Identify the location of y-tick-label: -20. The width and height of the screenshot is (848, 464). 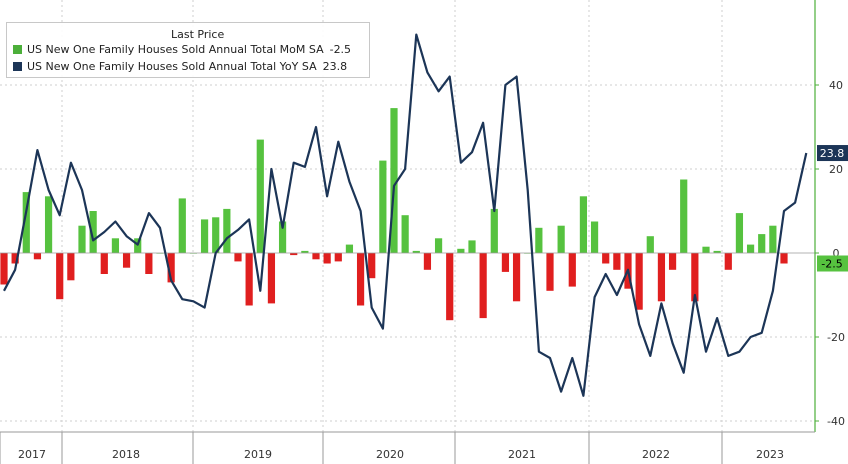
(836, 337).